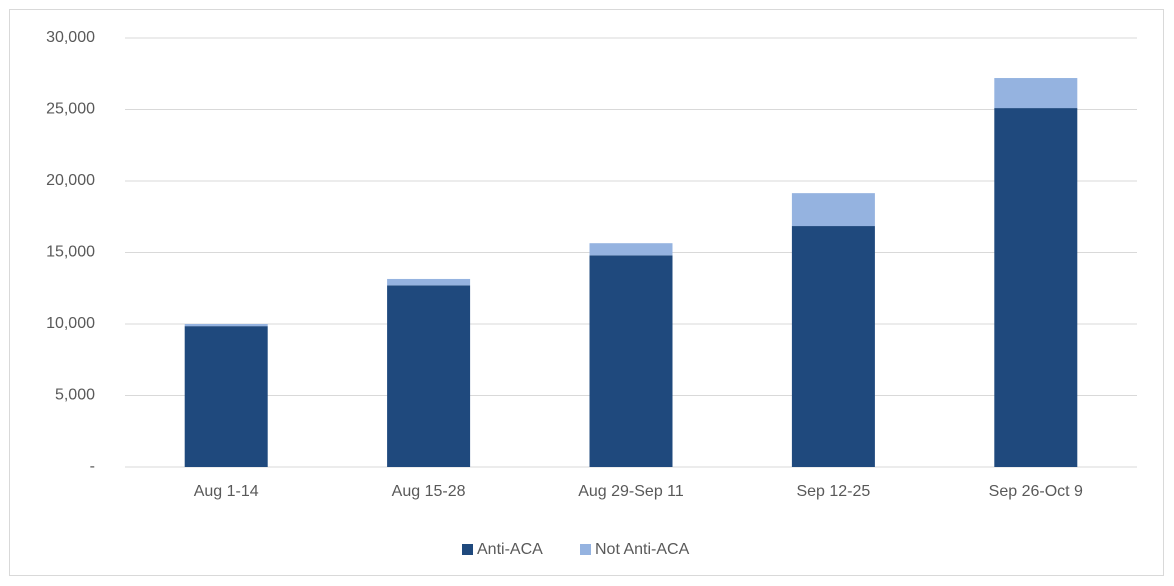  Describe the element at coordinates (92, 466) in the screenshot. I see `y-tick-label: -` at that location.